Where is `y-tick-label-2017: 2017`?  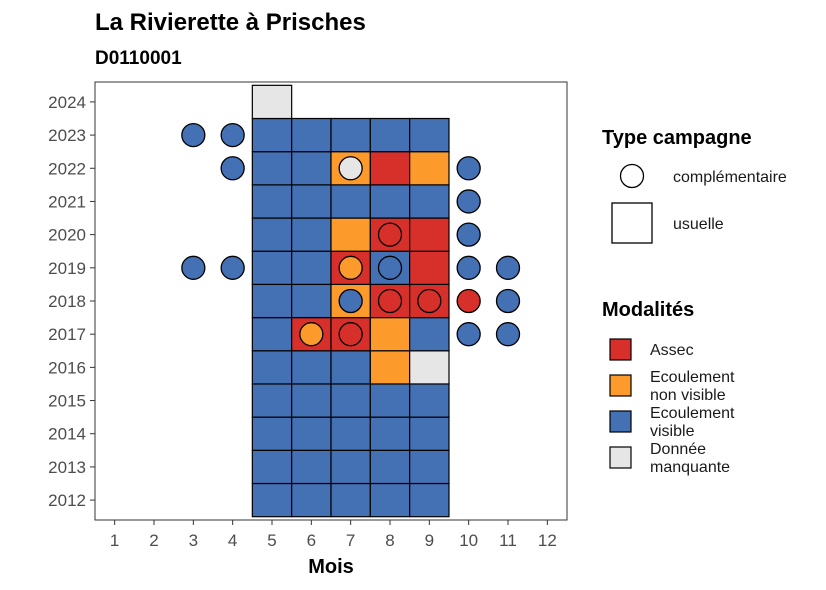 y-tick-label-2017: 2017 is located at coordinates (67, 334).